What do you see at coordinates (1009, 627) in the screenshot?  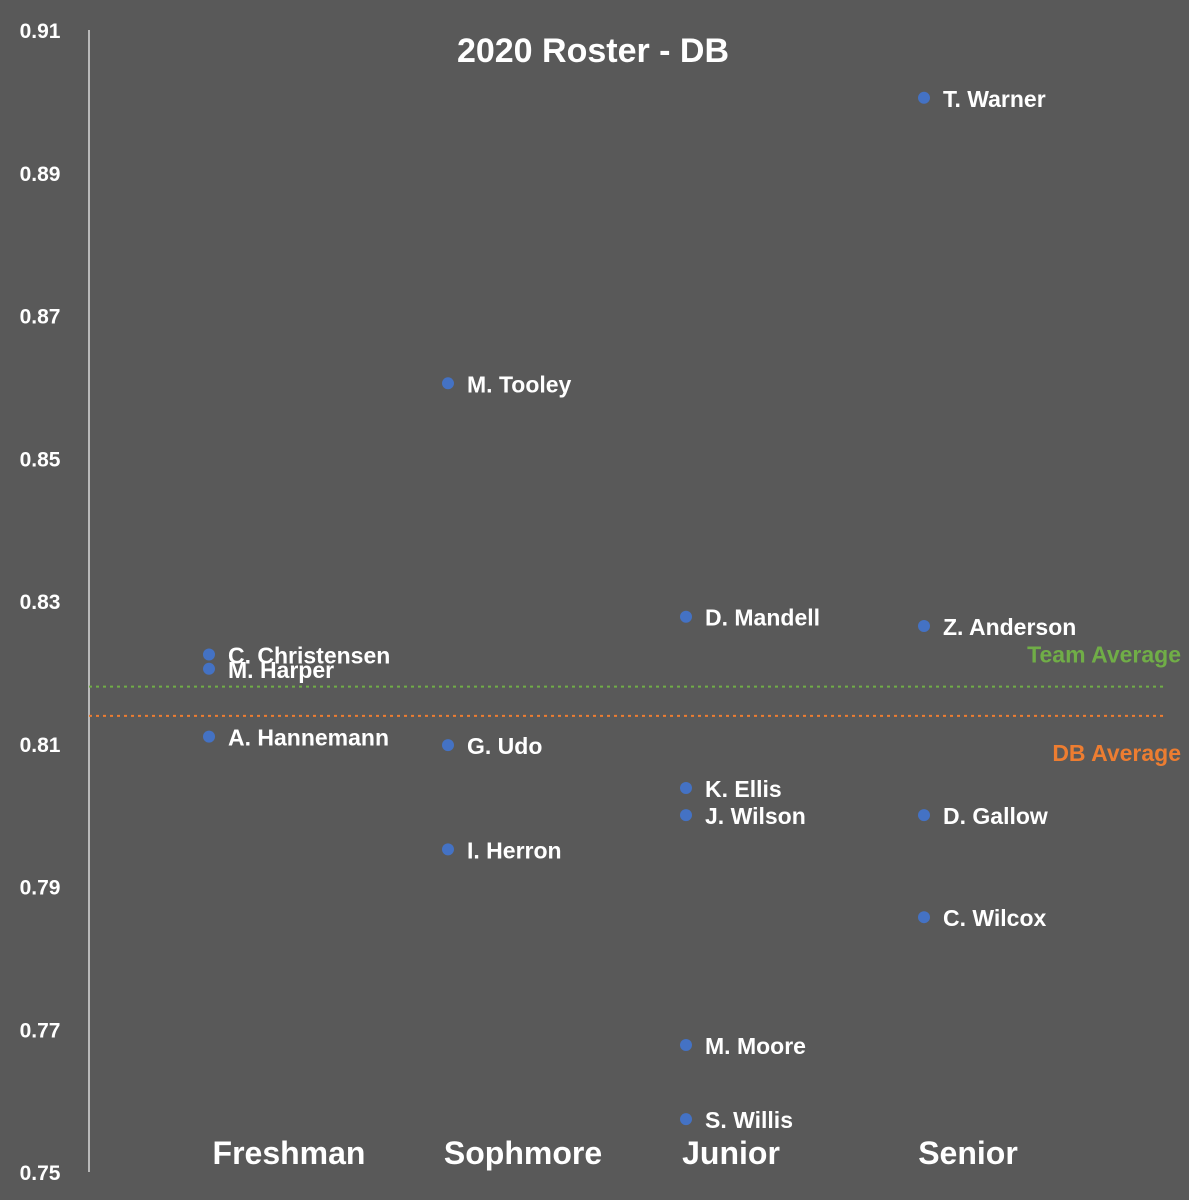 I see `data-point-label: Z. Anderson` at bounding box center [1009, 627].